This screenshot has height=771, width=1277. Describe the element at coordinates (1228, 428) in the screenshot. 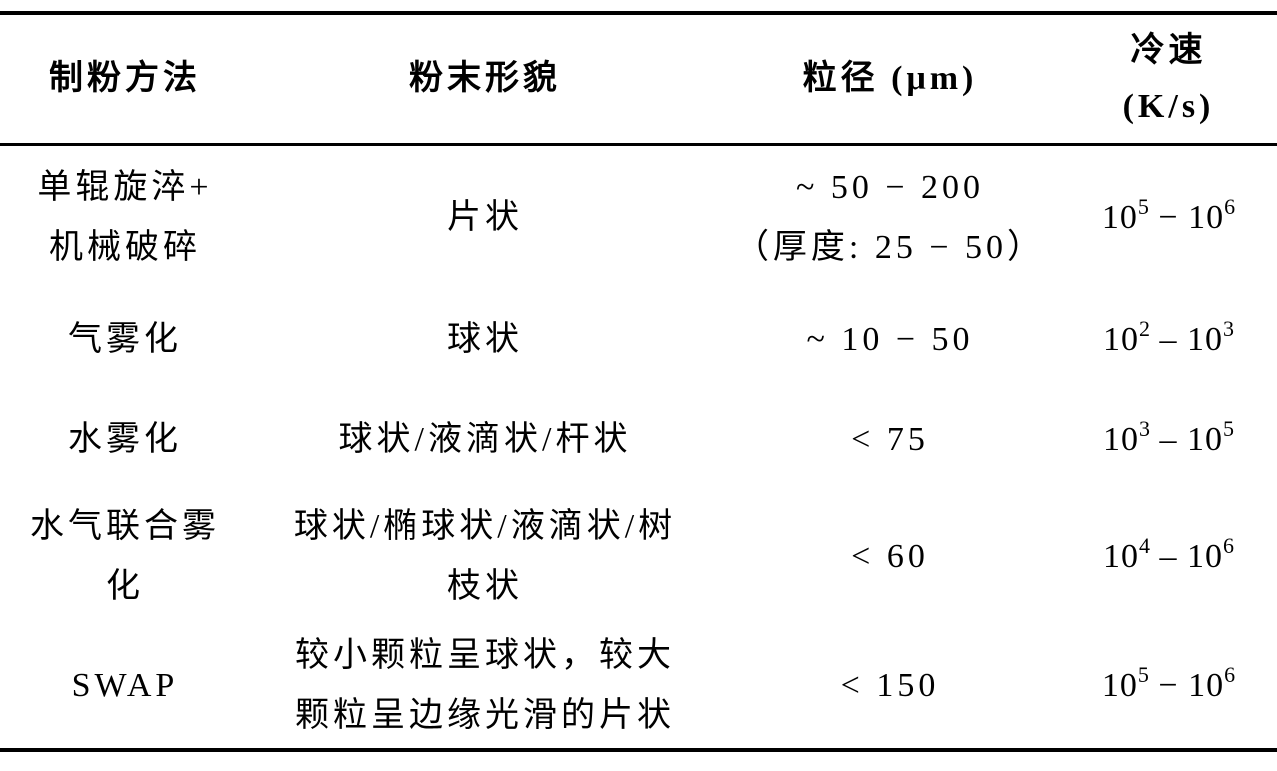

I see `cooling-rate-be: 5` at that location.